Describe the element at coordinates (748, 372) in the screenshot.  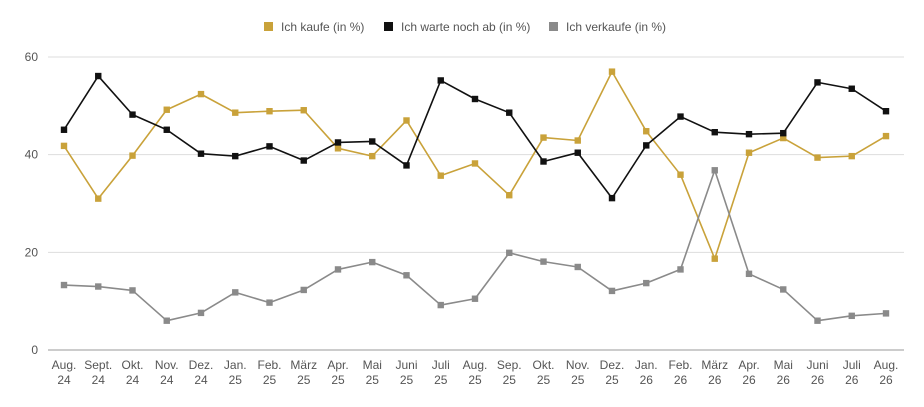
I see `x-tick-label-20: Apr. 26` at that location.